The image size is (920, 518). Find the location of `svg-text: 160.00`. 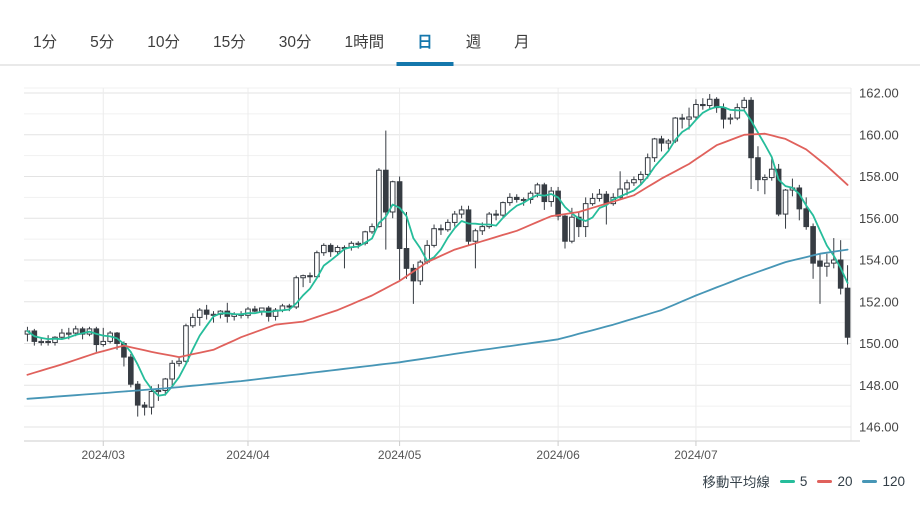

svg-text: 160.00 is located at coordinates (879, 134).